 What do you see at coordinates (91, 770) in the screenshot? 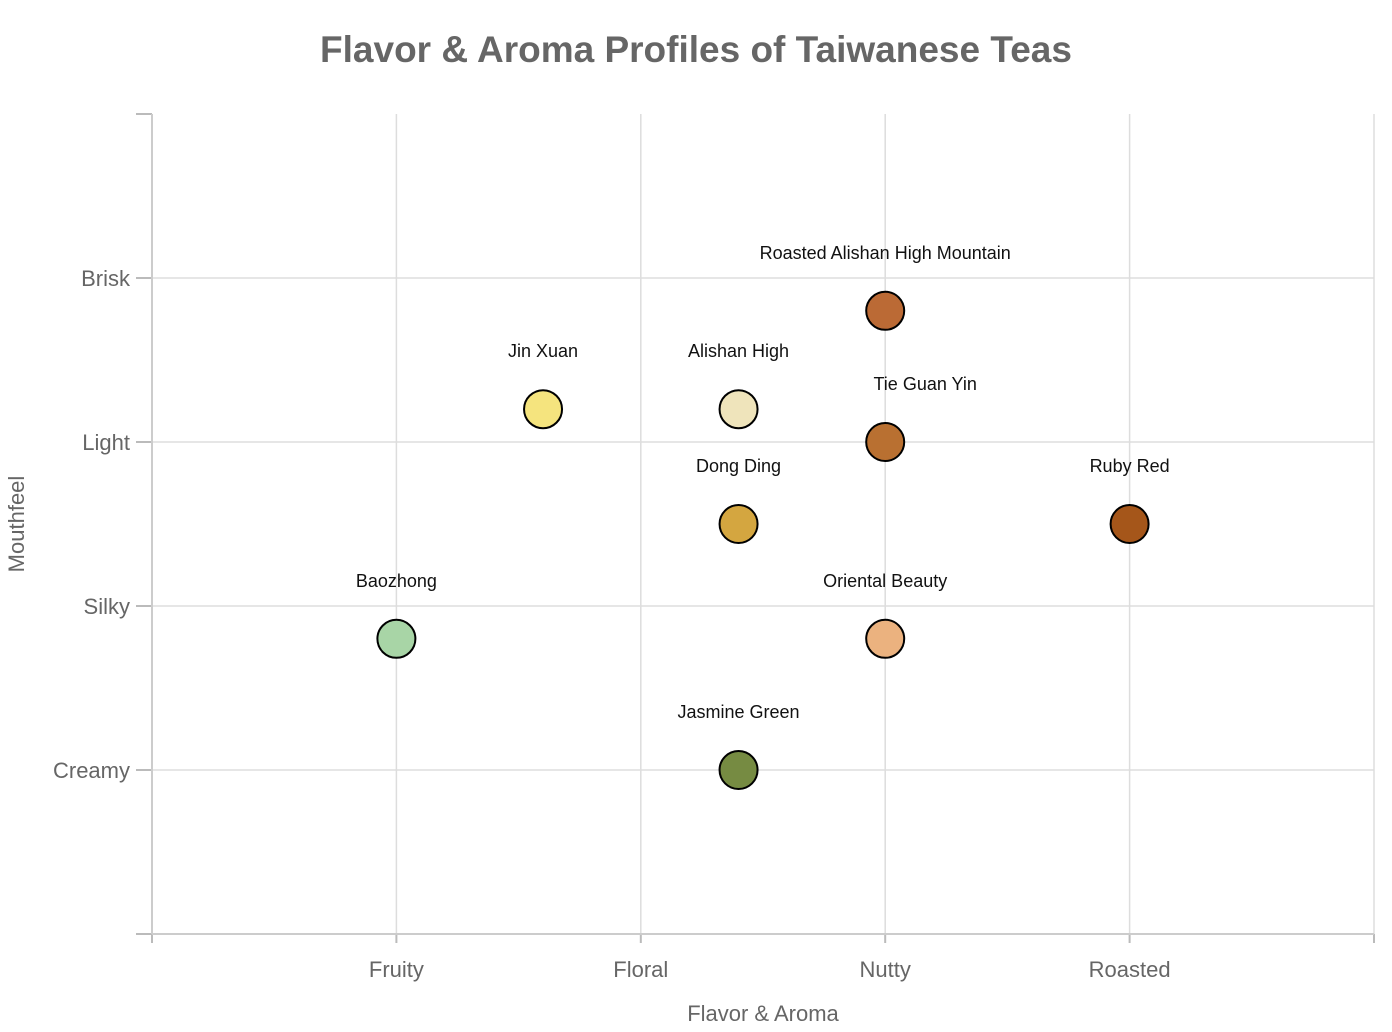
I see `y-tick-label: Creamy` at bounding box center [91, 770].